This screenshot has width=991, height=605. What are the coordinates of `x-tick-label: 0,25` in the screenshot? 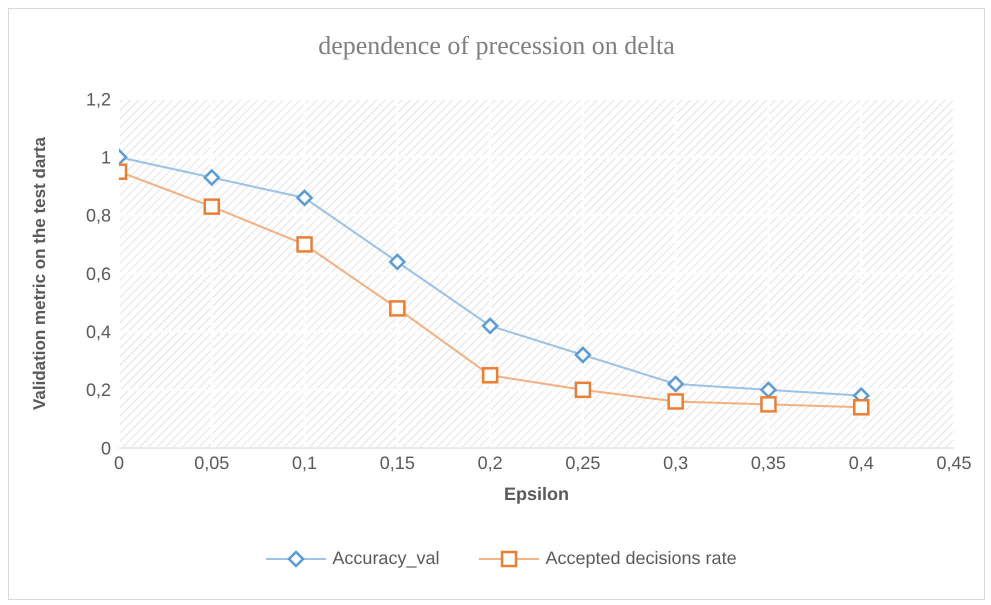 It's located at (582, 462).